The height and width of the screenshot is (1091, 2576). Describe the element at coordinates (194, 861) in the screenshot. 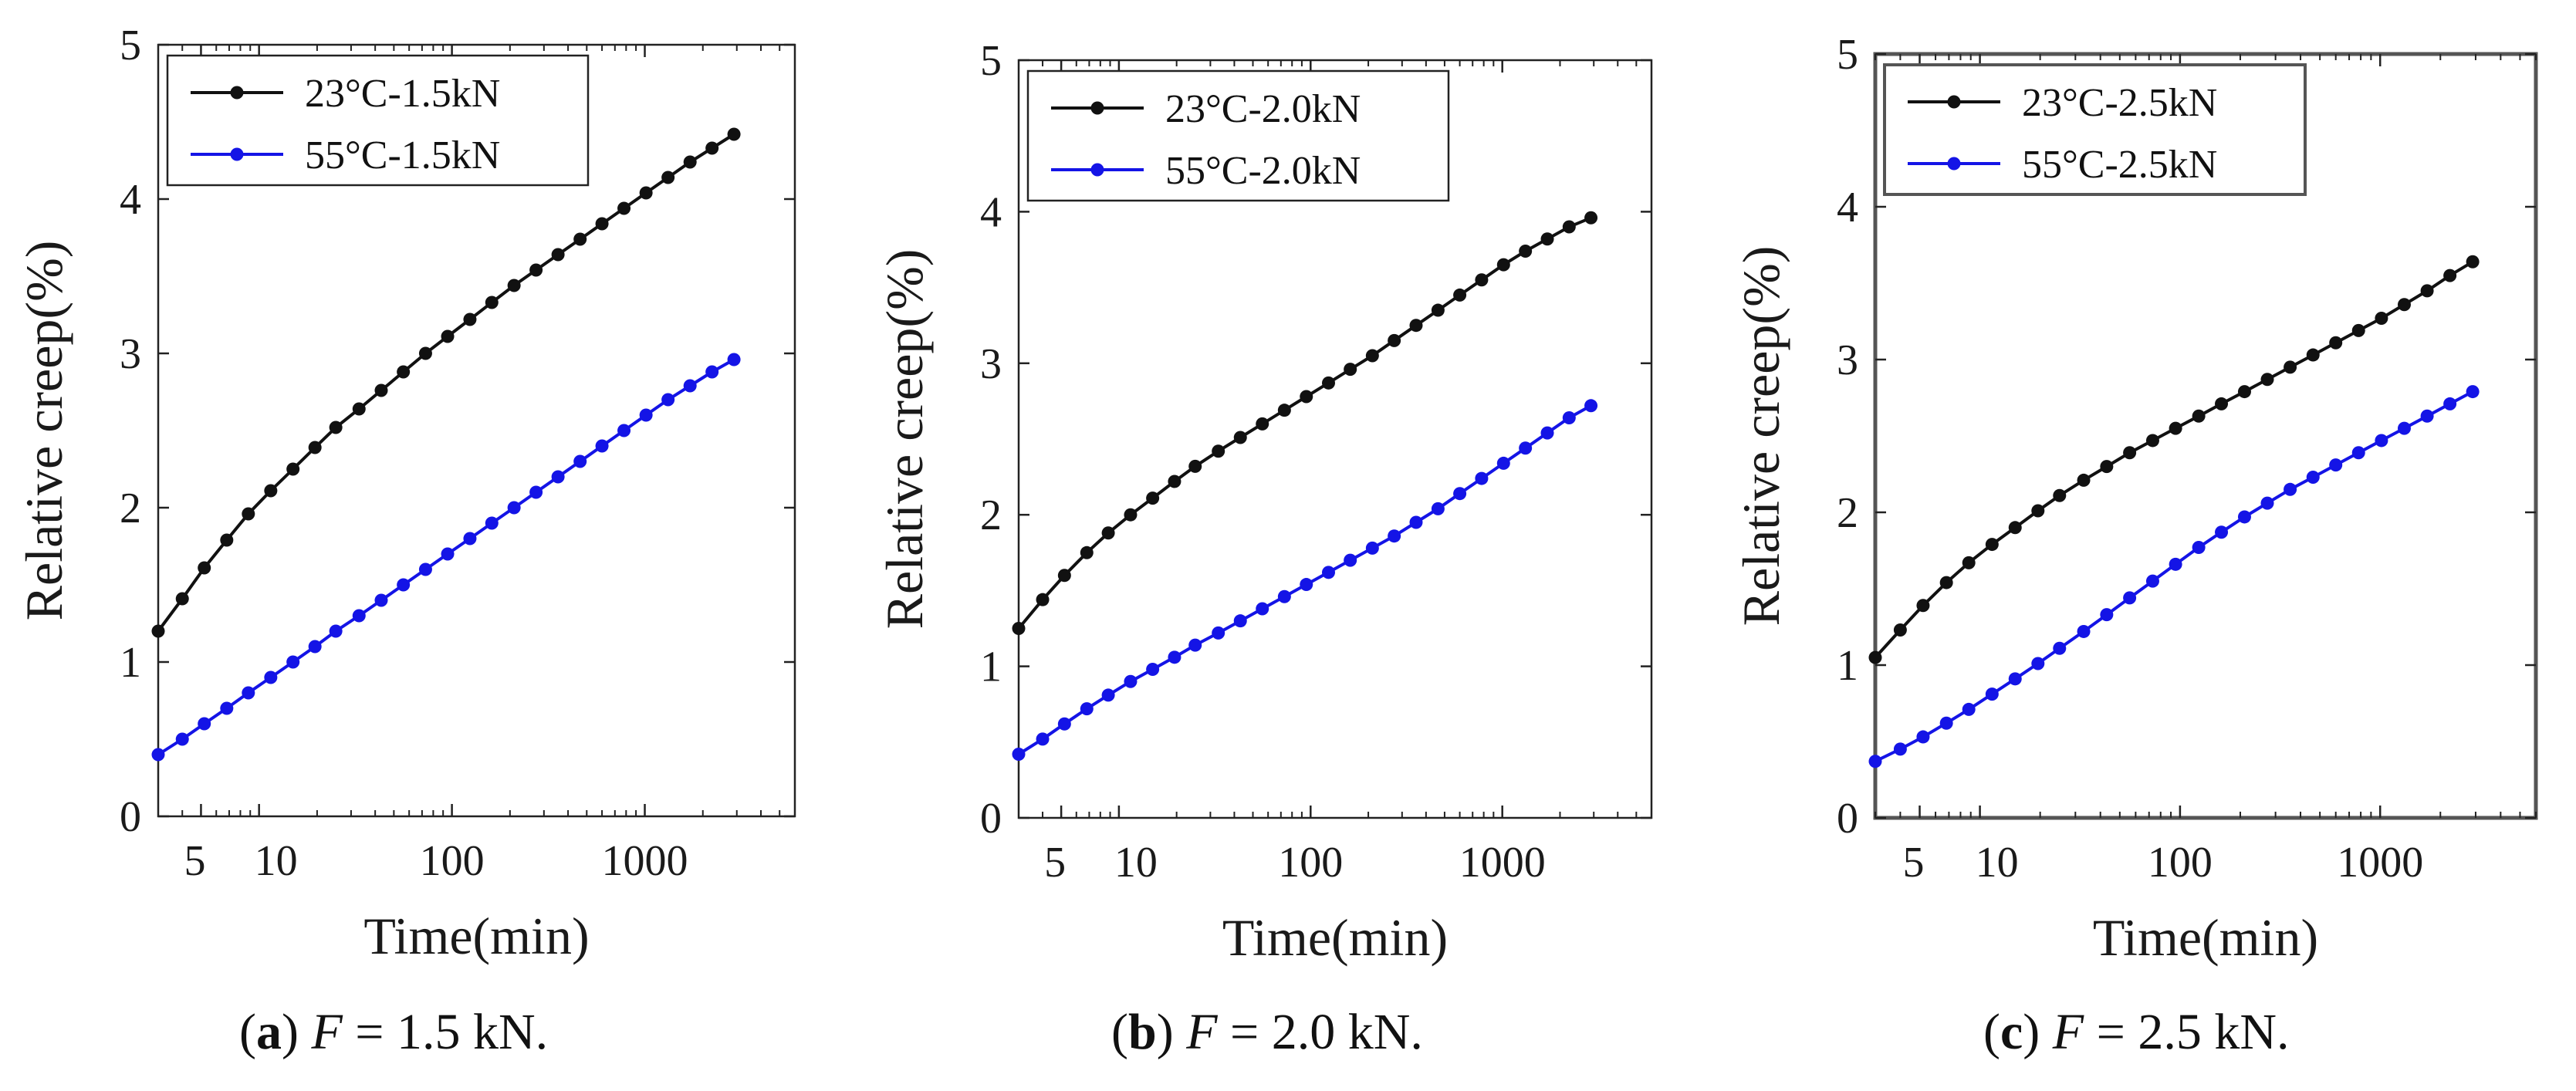

I see `x-tick-label: 5` at that location.